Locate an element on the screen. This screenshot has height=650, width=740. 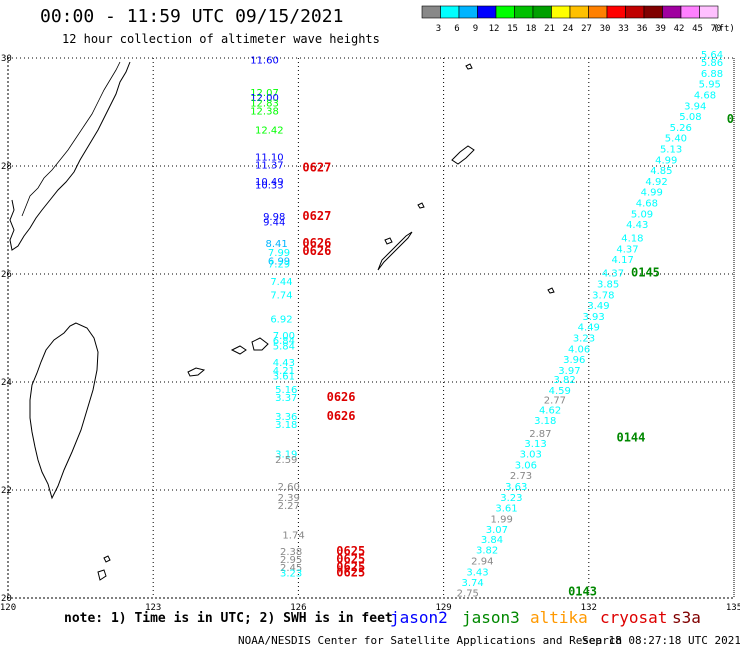
wave-height-value: 4.06 is located at coordinates (579, 349).